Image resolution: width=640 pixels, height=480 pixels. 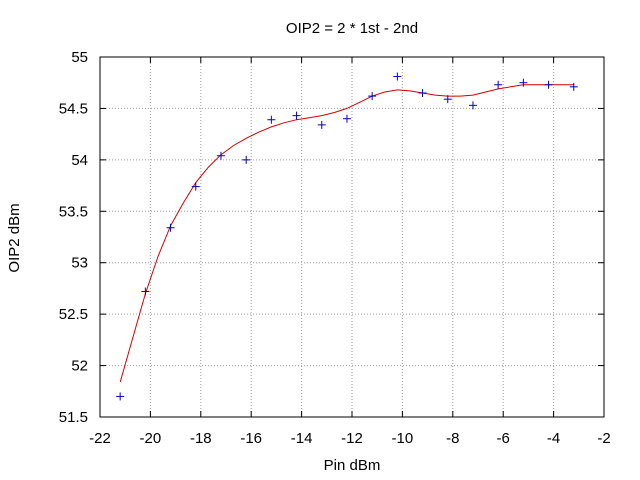 I want to click on y-tick-label: 52.5, so click(x=73, y=314).